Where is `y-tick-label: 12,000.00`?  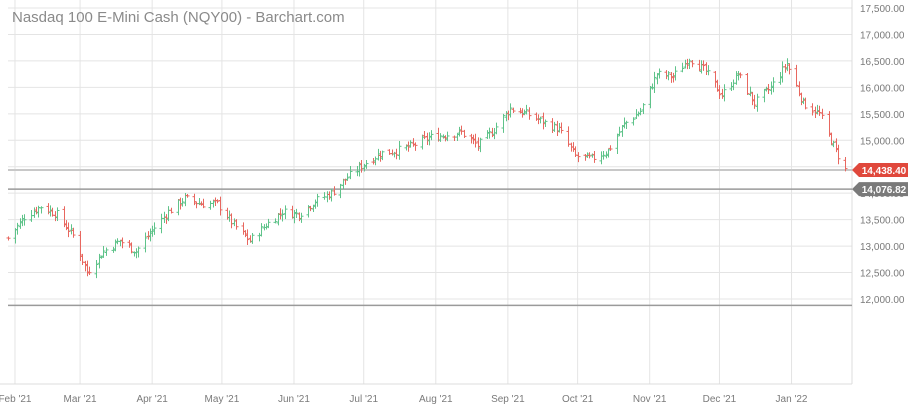
y-tick-label: 12,000.00 is located at coordinates (882, 300).